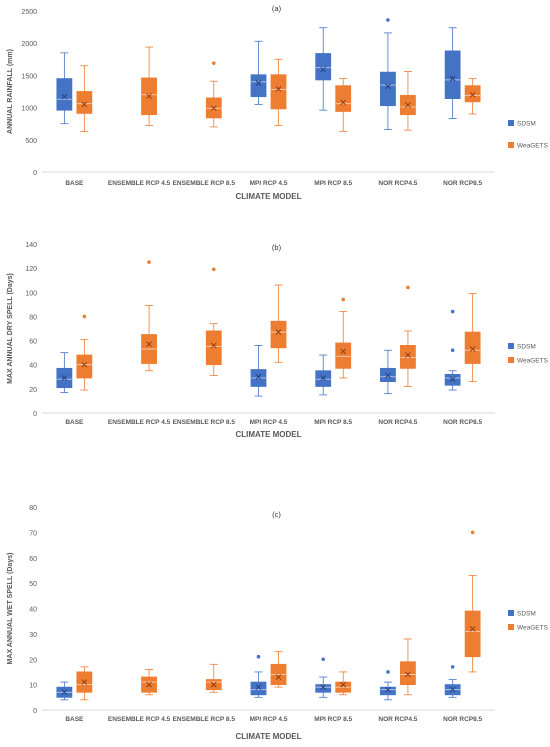  I want to click on y-tick-label: 80, so click(33, 508).